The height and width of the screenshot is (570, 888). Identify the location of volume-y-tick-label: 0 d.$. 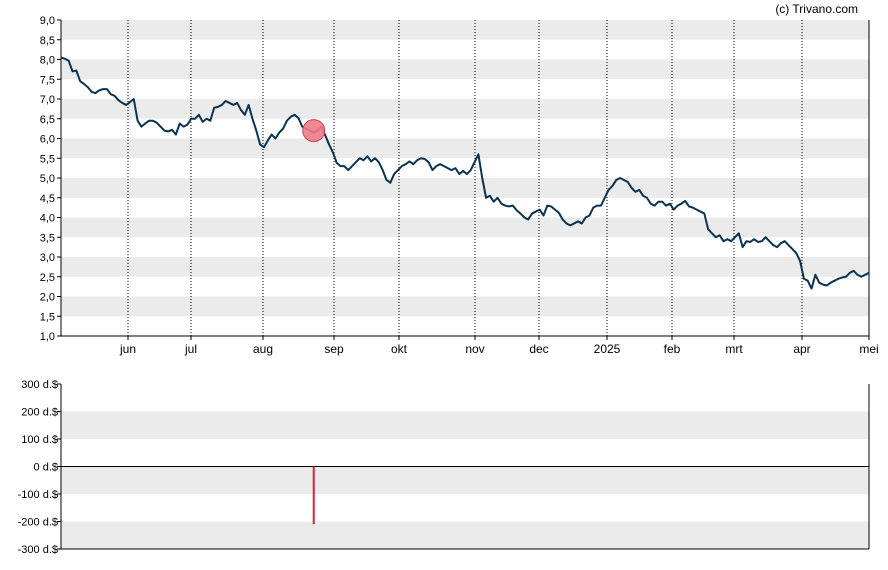
(46, 468).